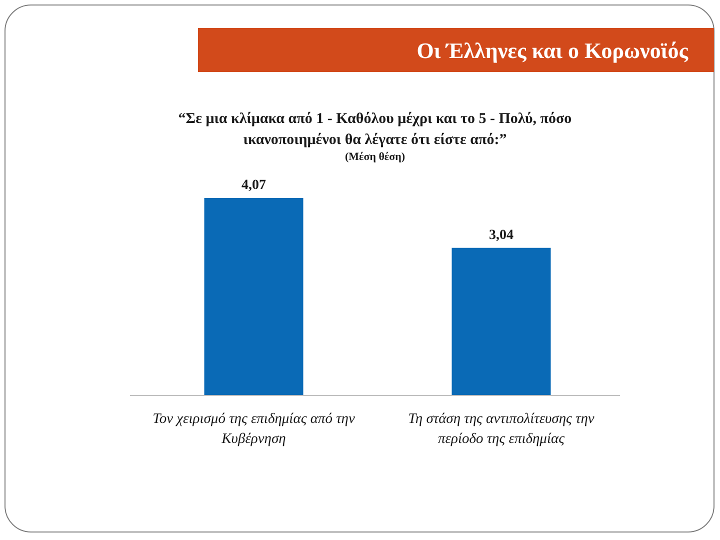 The width and height of the screenshot is (720, 540). I want to click on x-tick-label: Τον χειρισμό της επιδημίας από την Κυβέρνηση, so click(254, 429).